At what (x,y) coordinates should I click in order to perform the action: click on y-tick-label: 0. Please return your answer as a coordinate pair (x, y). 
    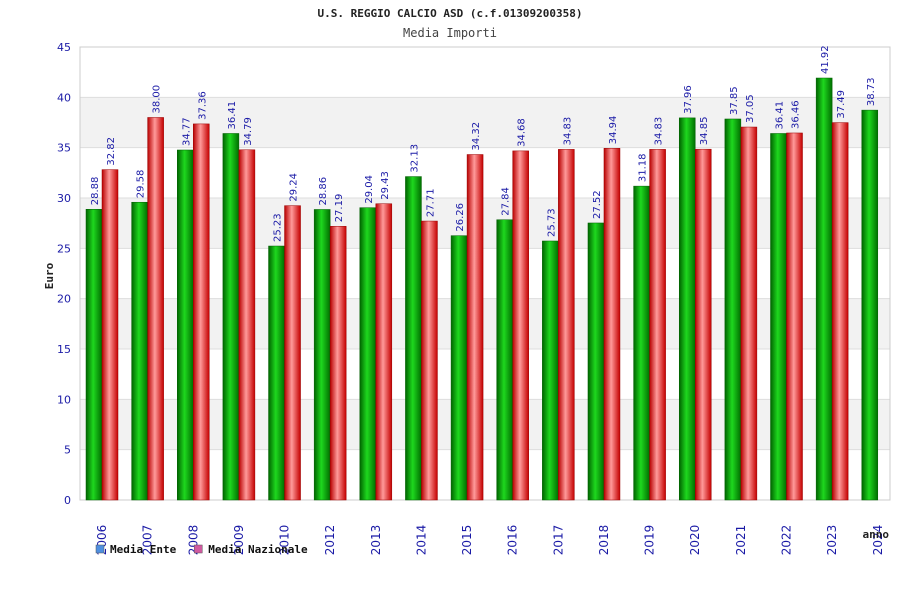
    Looking at the image, I should click on (67, 500).